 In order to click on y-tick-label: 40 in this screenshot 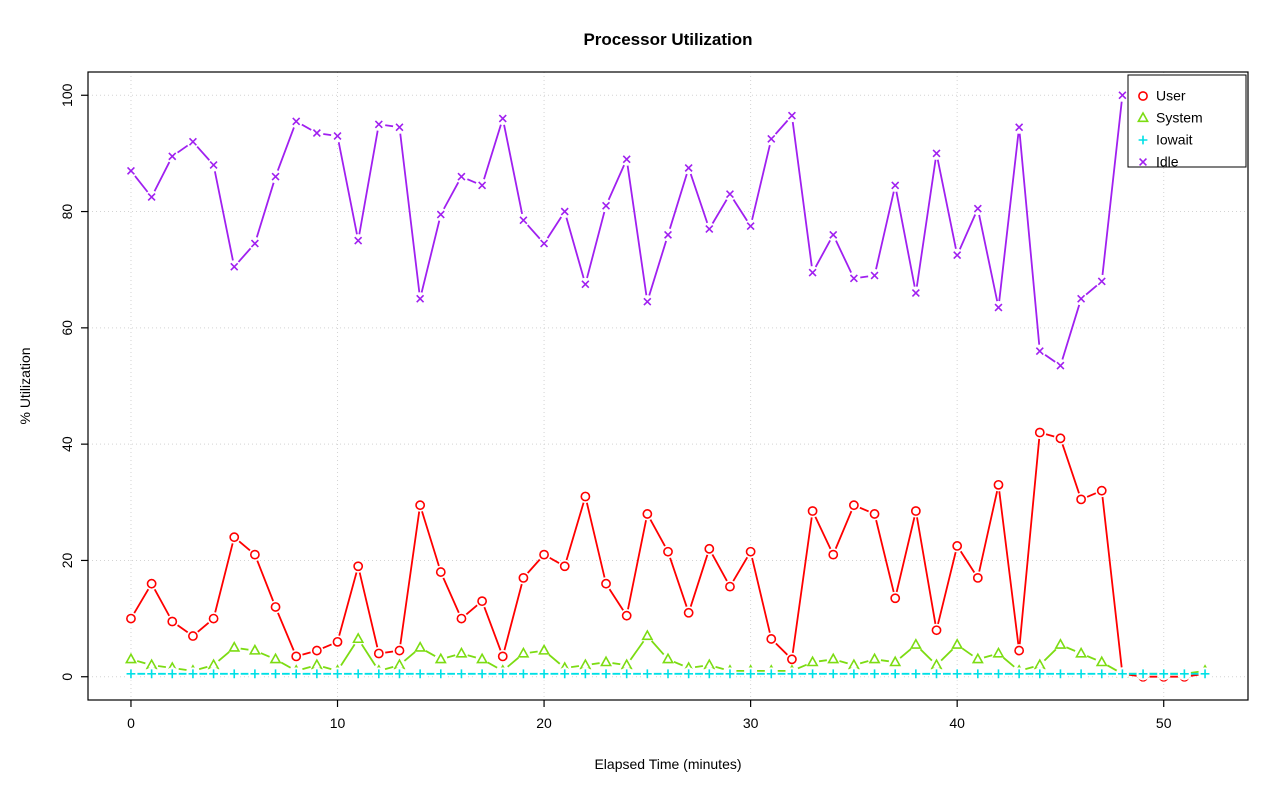, I will do `click(67, 444)`.